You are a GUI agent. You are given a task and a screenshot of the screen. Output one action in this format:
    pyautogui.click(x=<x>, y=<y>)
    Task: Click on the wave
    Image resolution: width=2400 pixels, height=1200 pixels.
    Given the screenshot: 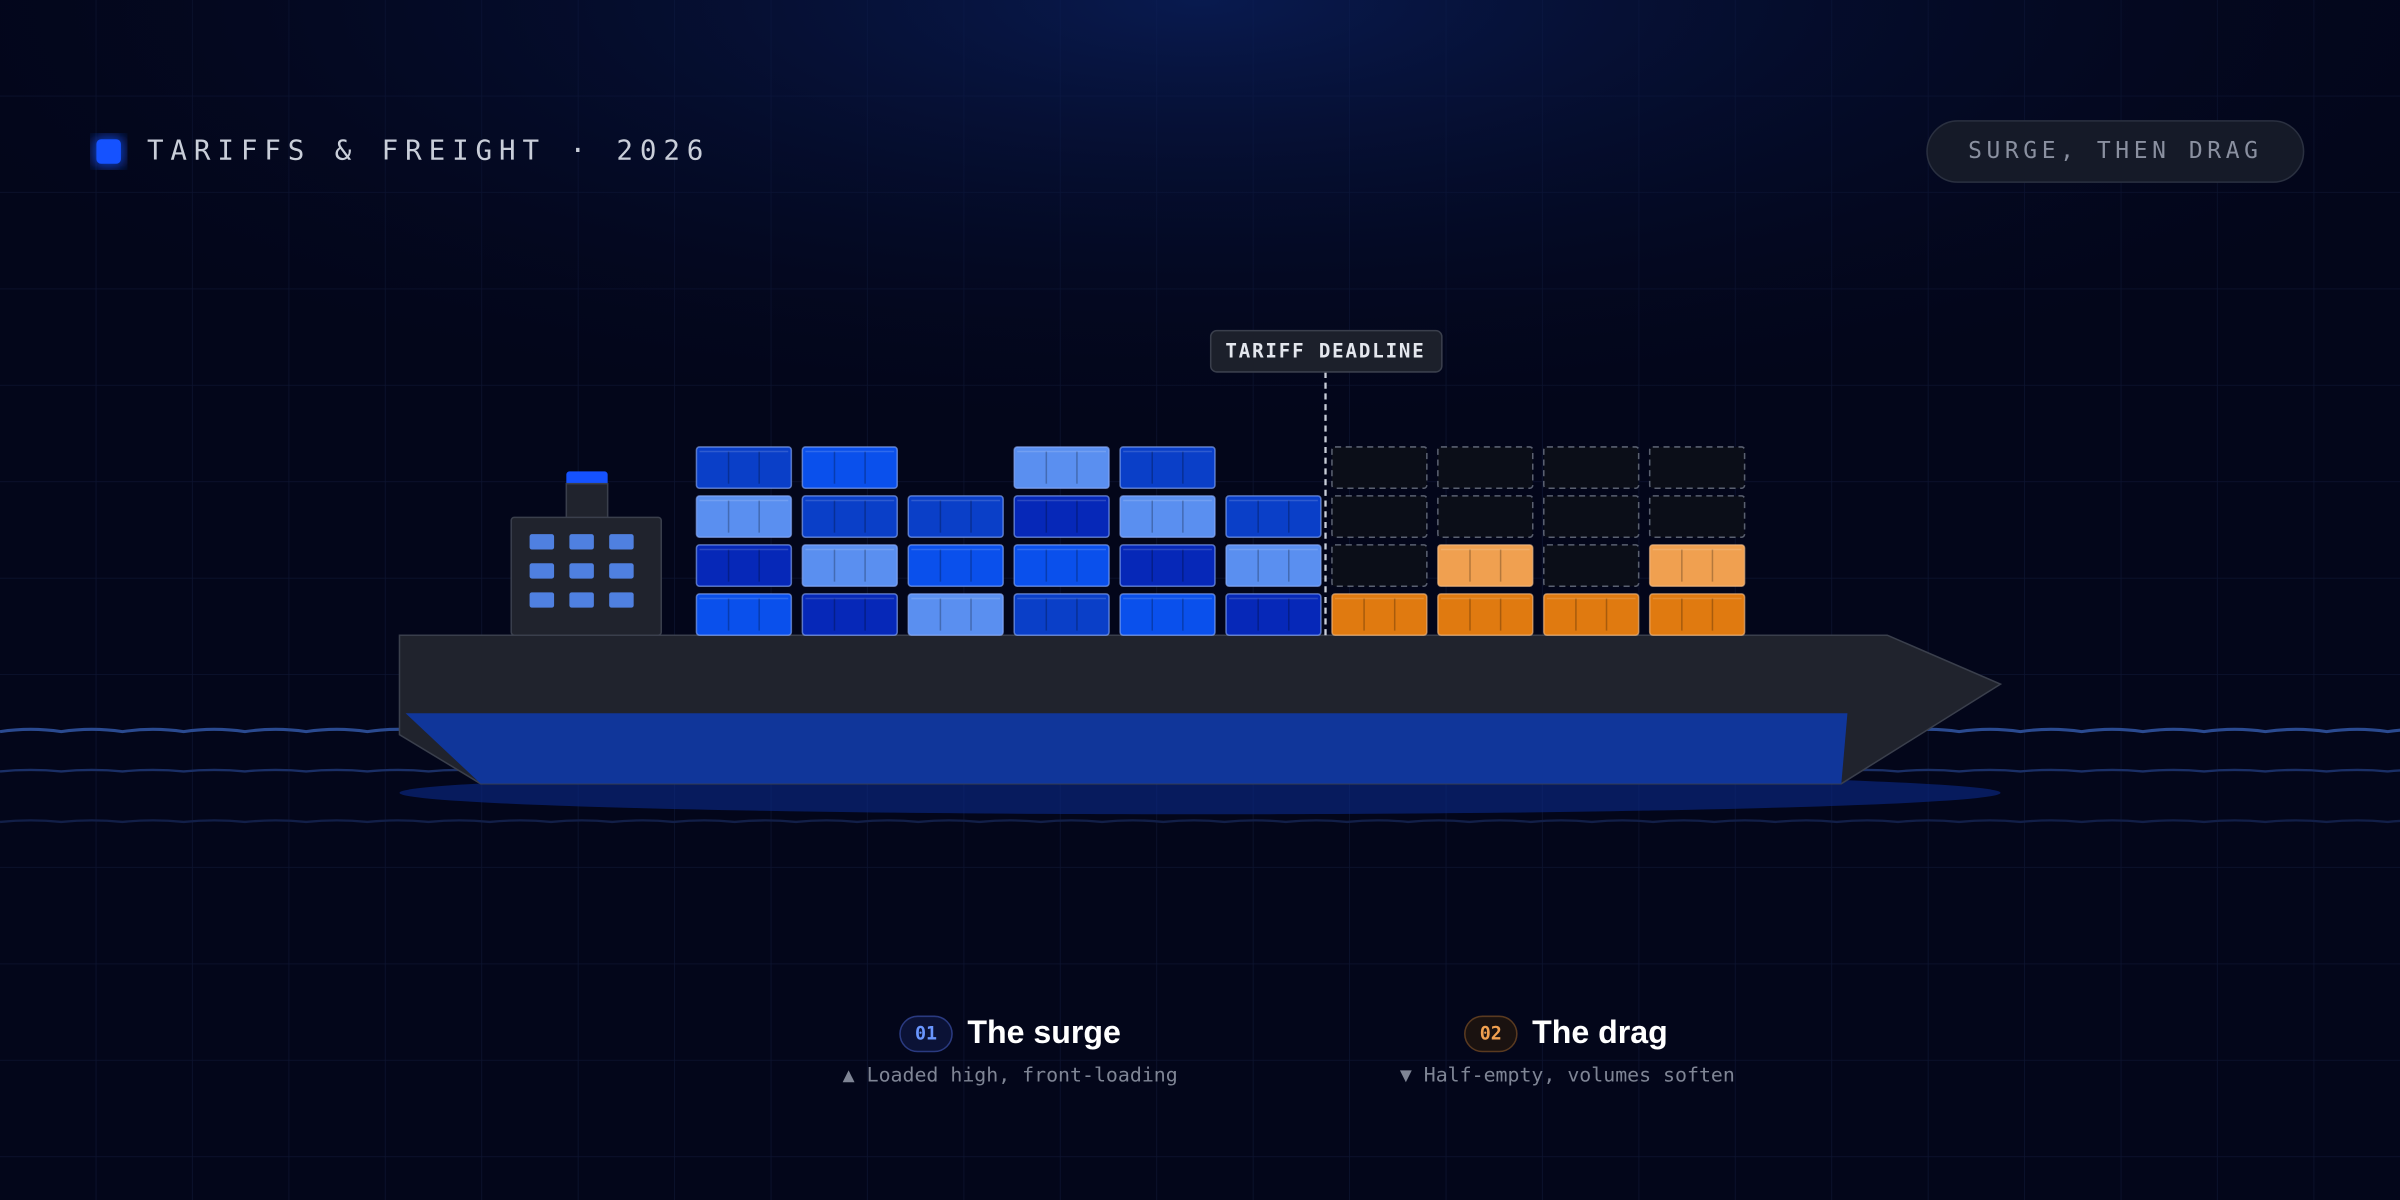 What is the action you would take?
    pyautogui.click(x=1200, y=821)
    